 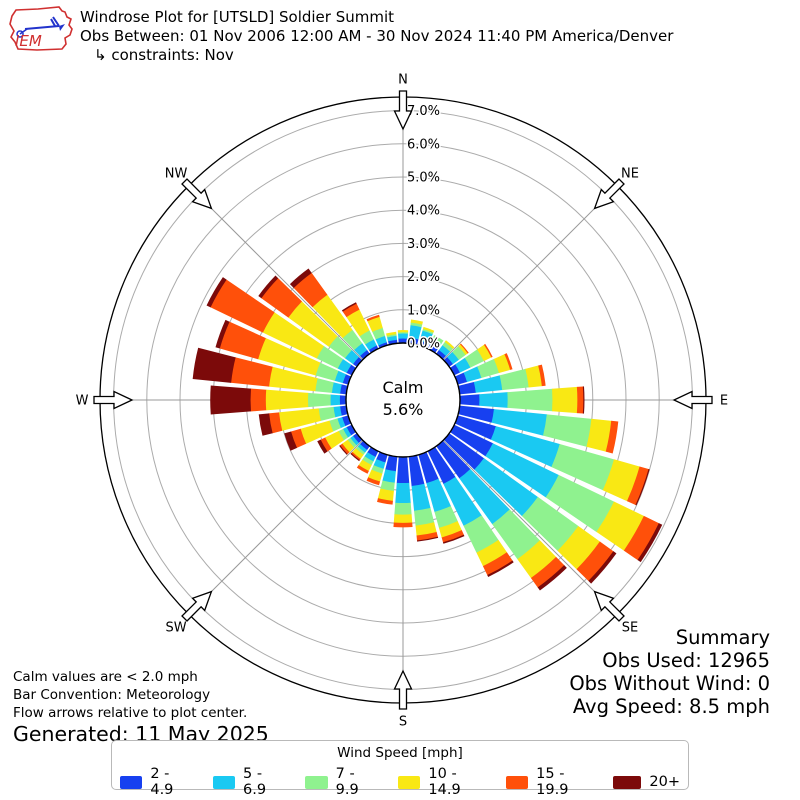 What do you see at coordinates (105, 677) in the screenshot?
I see `note-calm: Calm values are < 2.0 mph` at bounding box center [105, 677].